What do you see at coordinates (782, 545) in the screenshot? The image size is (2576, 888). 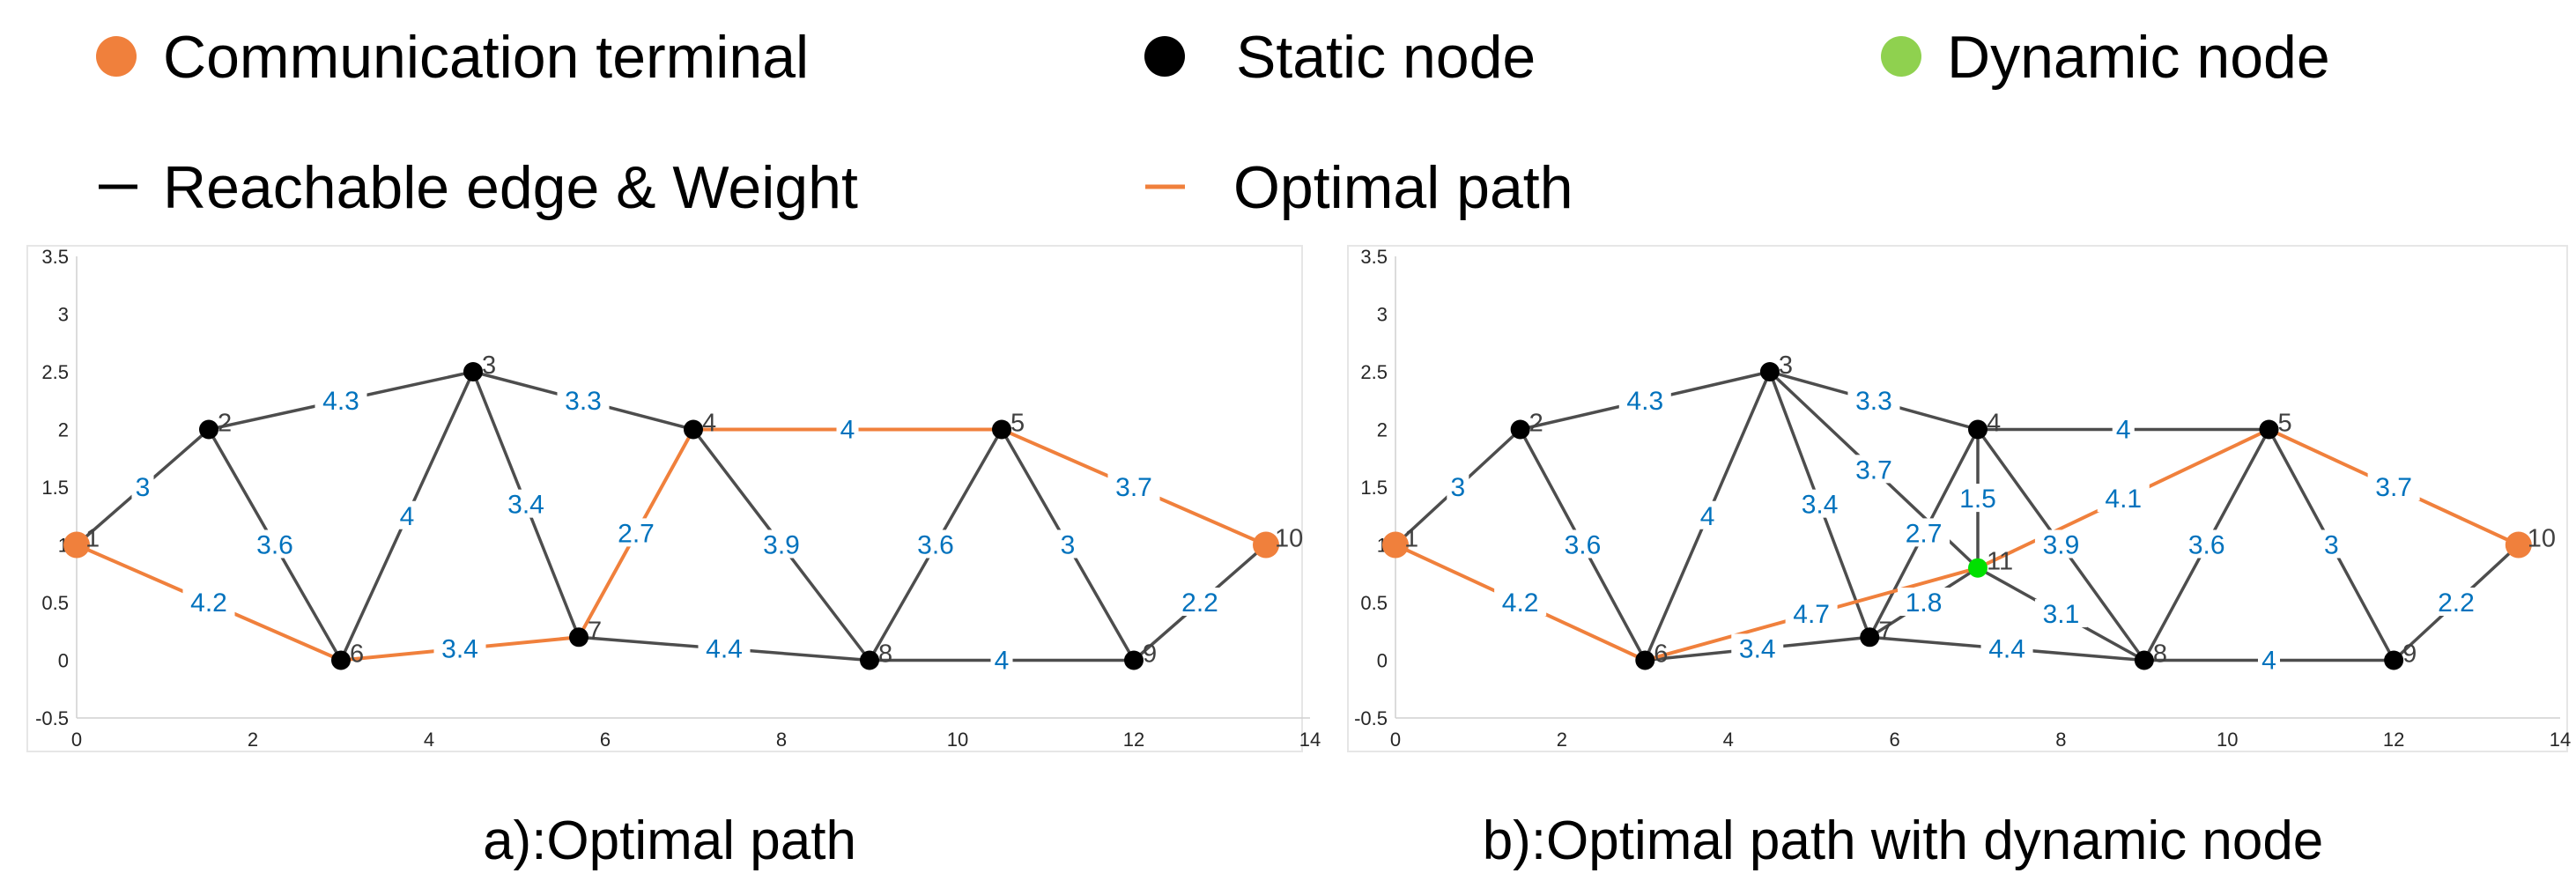 I see `edge-weight-label: 3.9` at bounding box center [782, 545].